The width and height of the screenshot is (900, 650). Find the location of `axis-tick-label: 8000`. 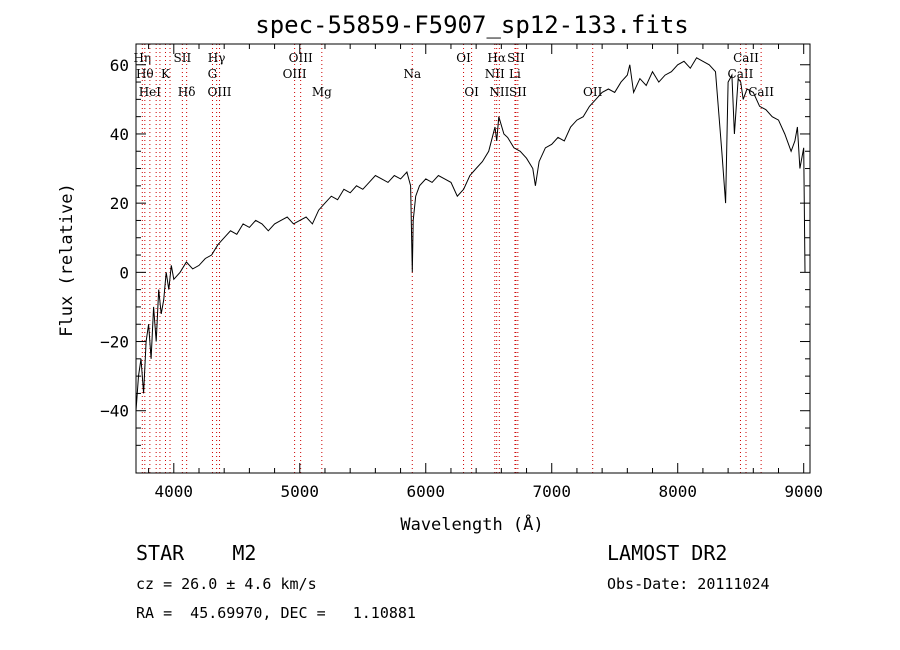

axis-tick-label: 8000 is located at coordinates (677, 491).